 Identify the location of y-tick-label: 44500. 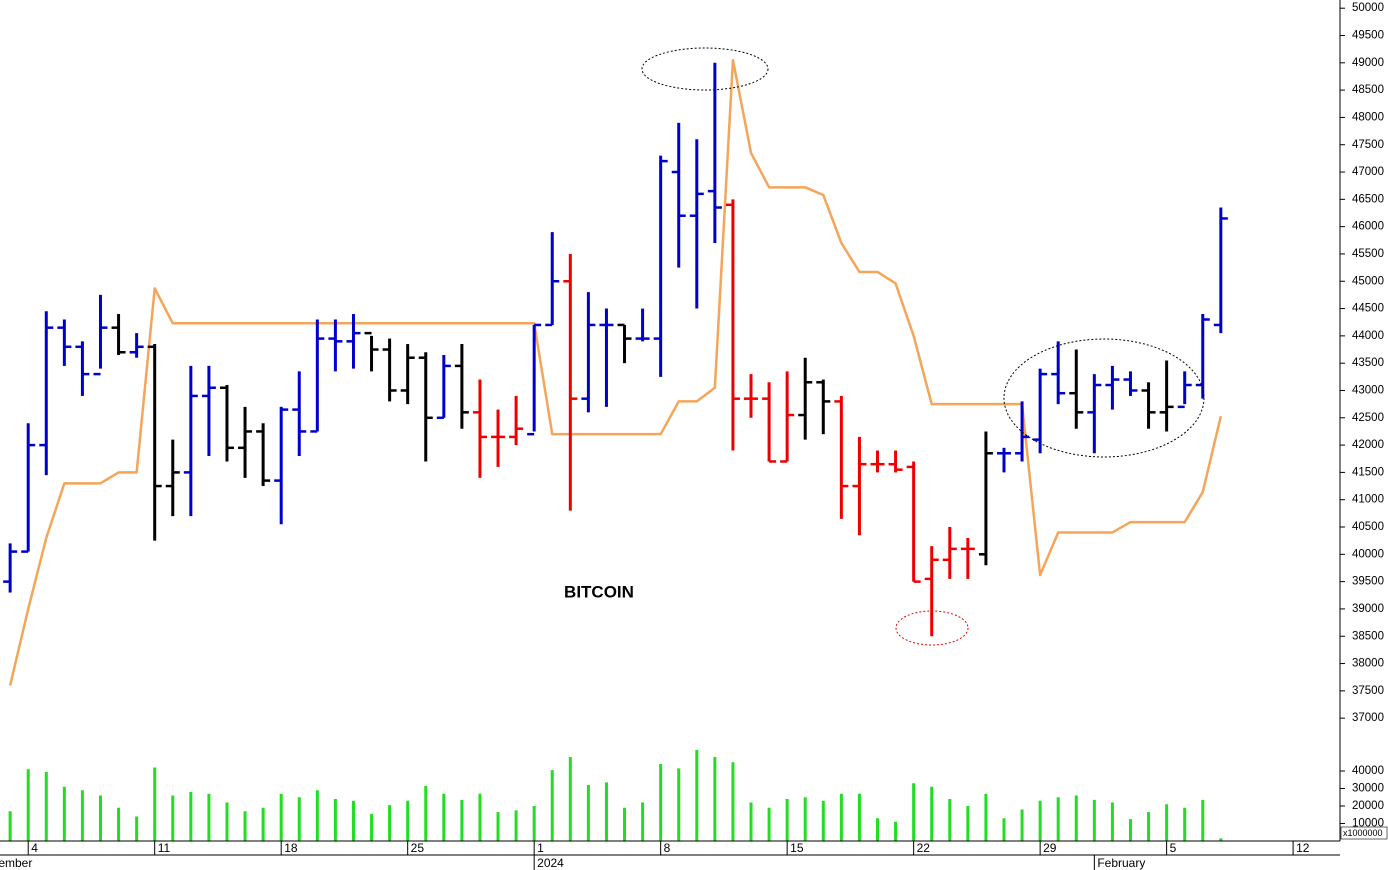
(1368, 309).